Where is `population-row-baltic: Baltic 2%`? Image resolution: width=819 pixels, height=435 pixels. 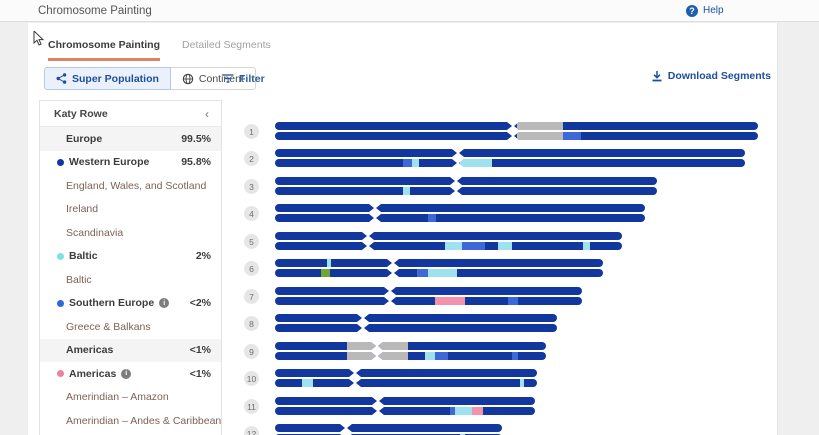 population-row-baltic: Baltic 2% is located at coordinates (130, 257).